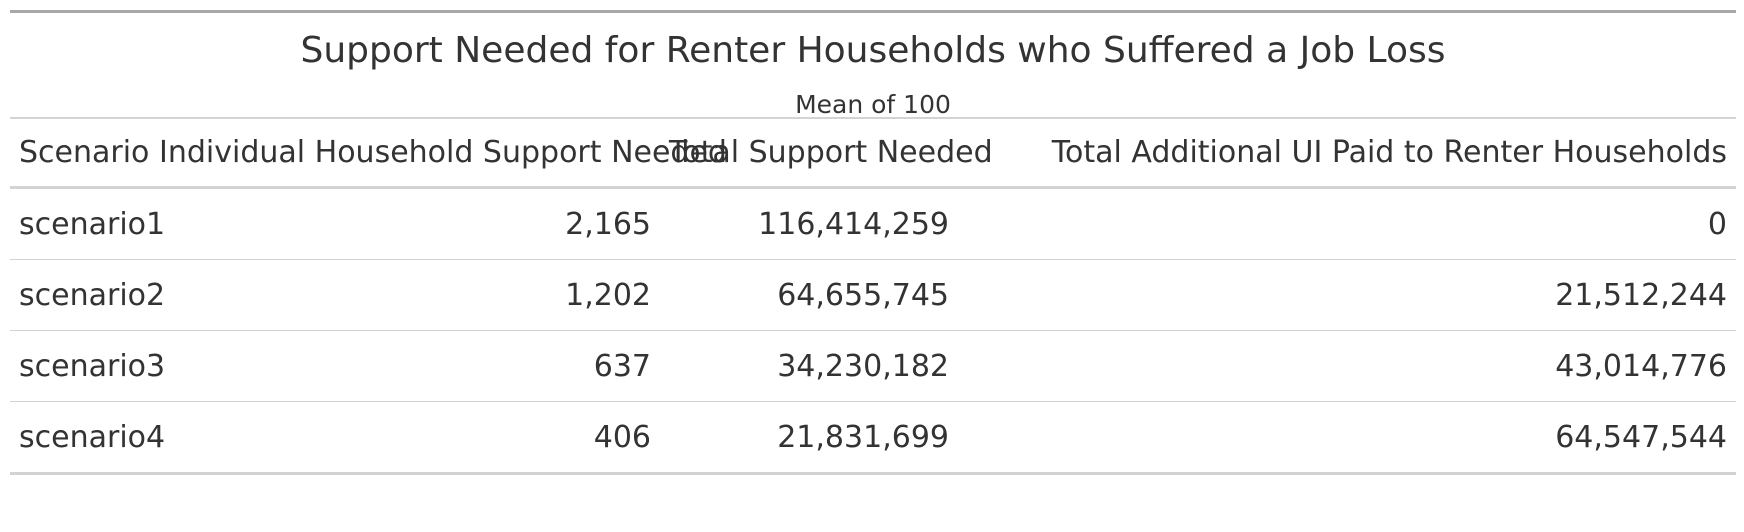 Image resolution: width=1744 pixels, height=532 pixels. Describe the element at coordinates (809, 223) in the screenshot. I see `cell-total-support: 116,414,259` at that location.